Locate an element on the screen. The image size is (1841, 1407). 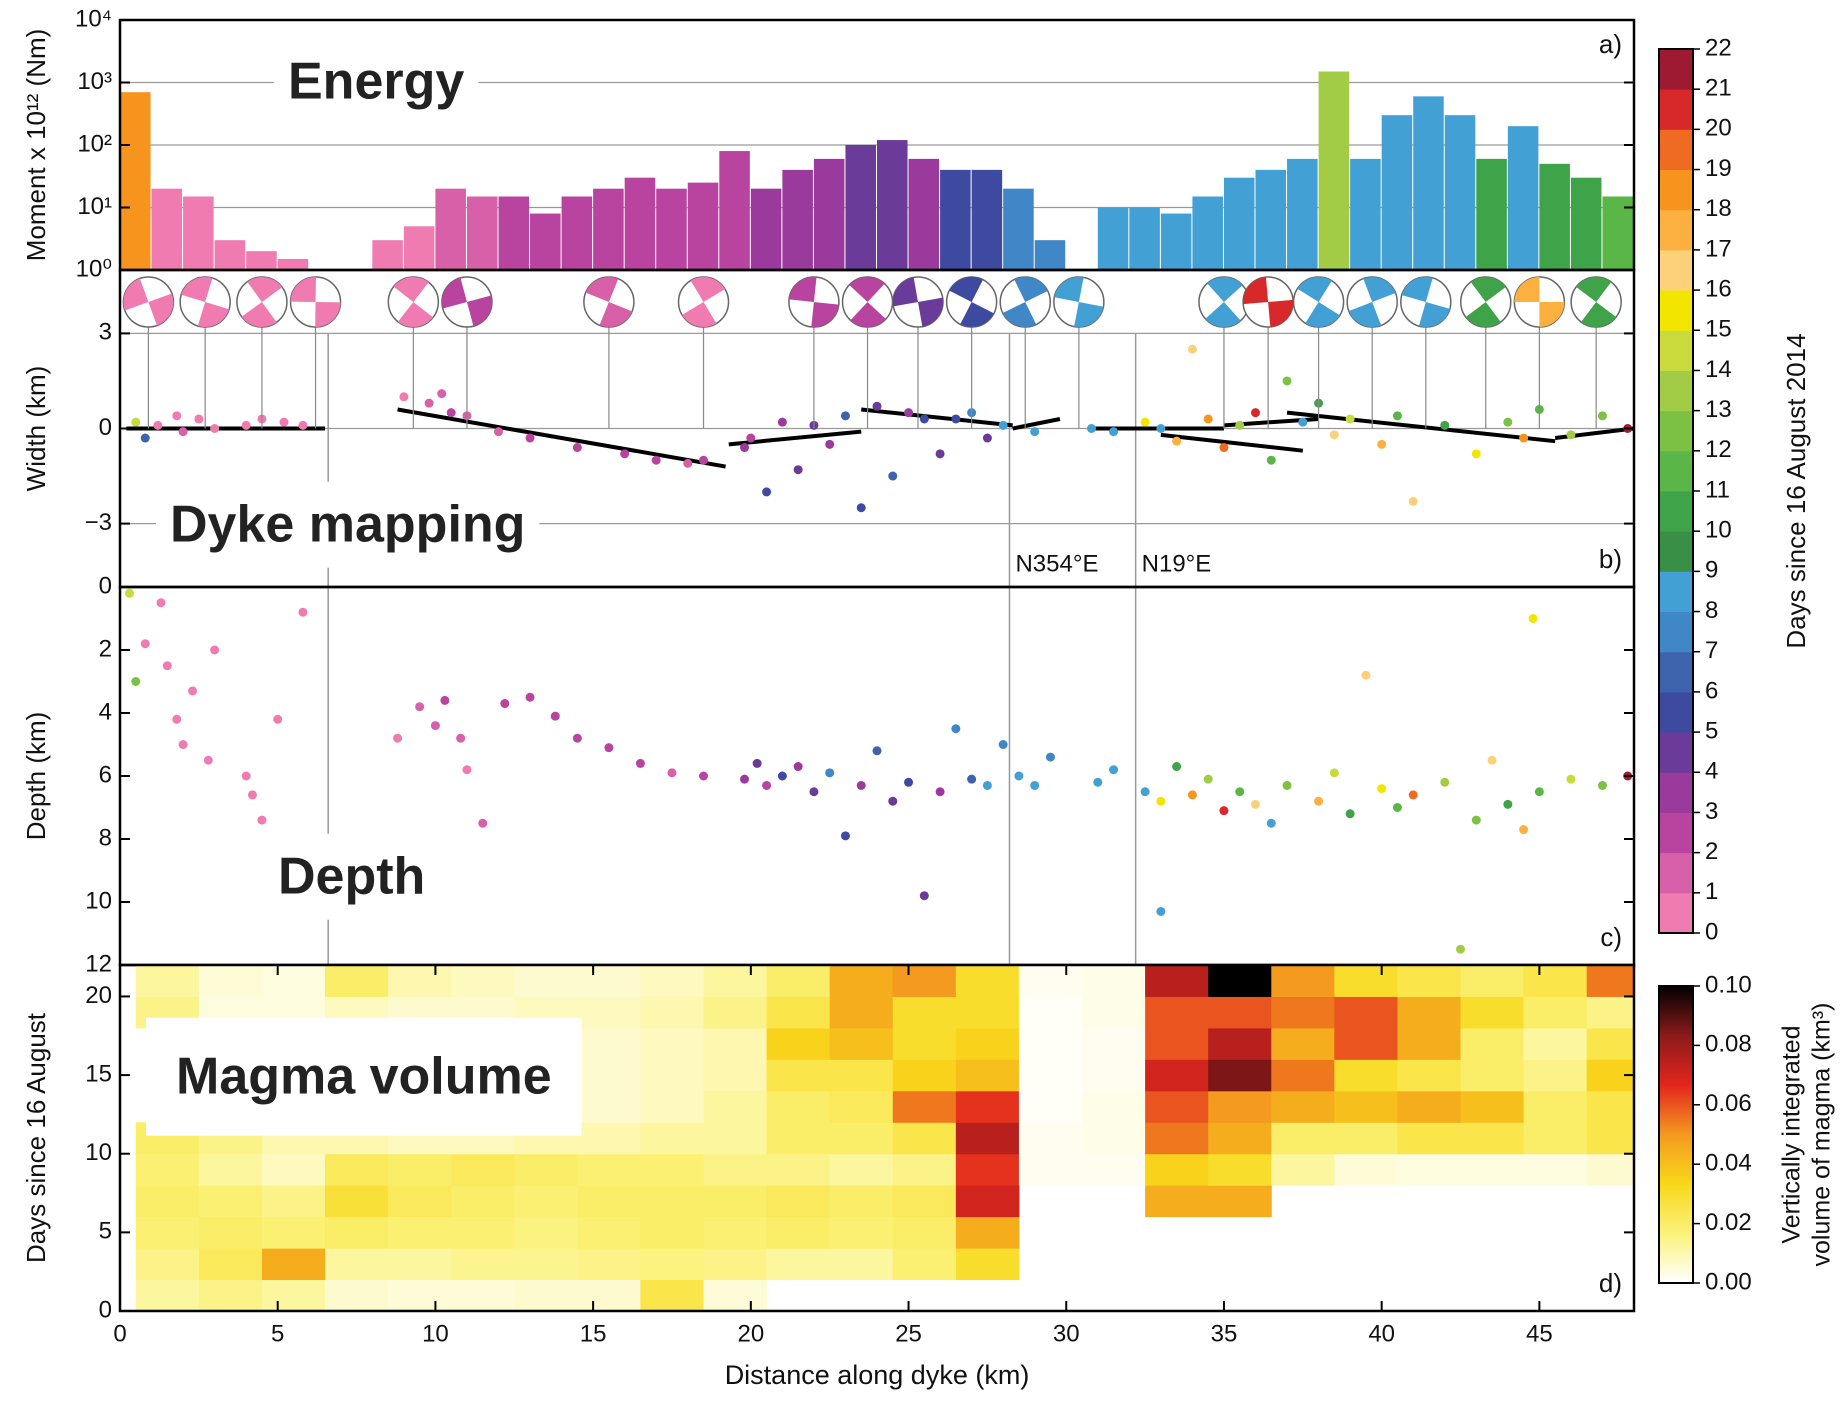
colorbar-tick-label: 17 is located at coordinates (1718, 248).